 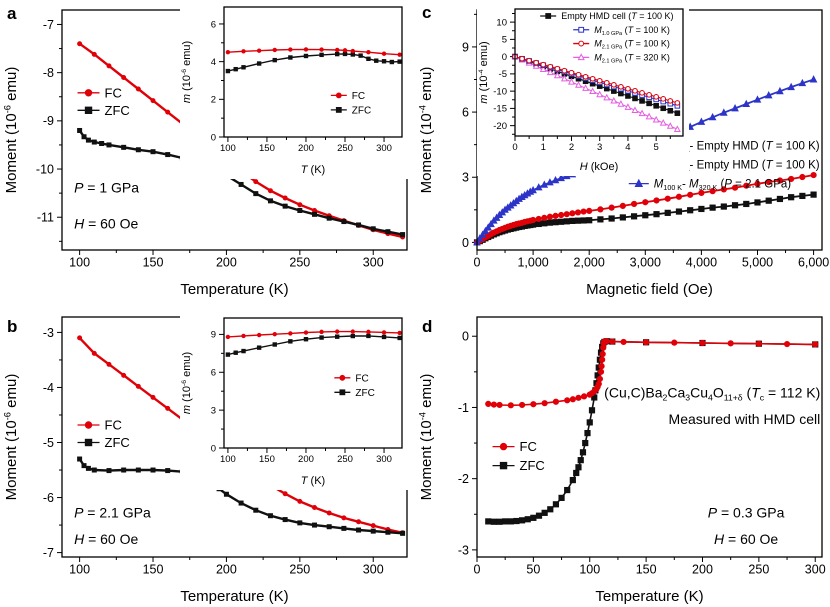 I want to click on y-tick-label: 5, so click(x=504, y=40).